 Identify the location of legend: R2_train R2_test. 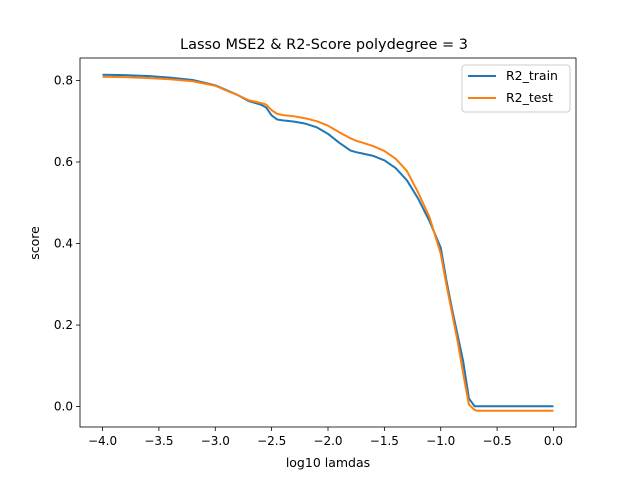
(516, 88).